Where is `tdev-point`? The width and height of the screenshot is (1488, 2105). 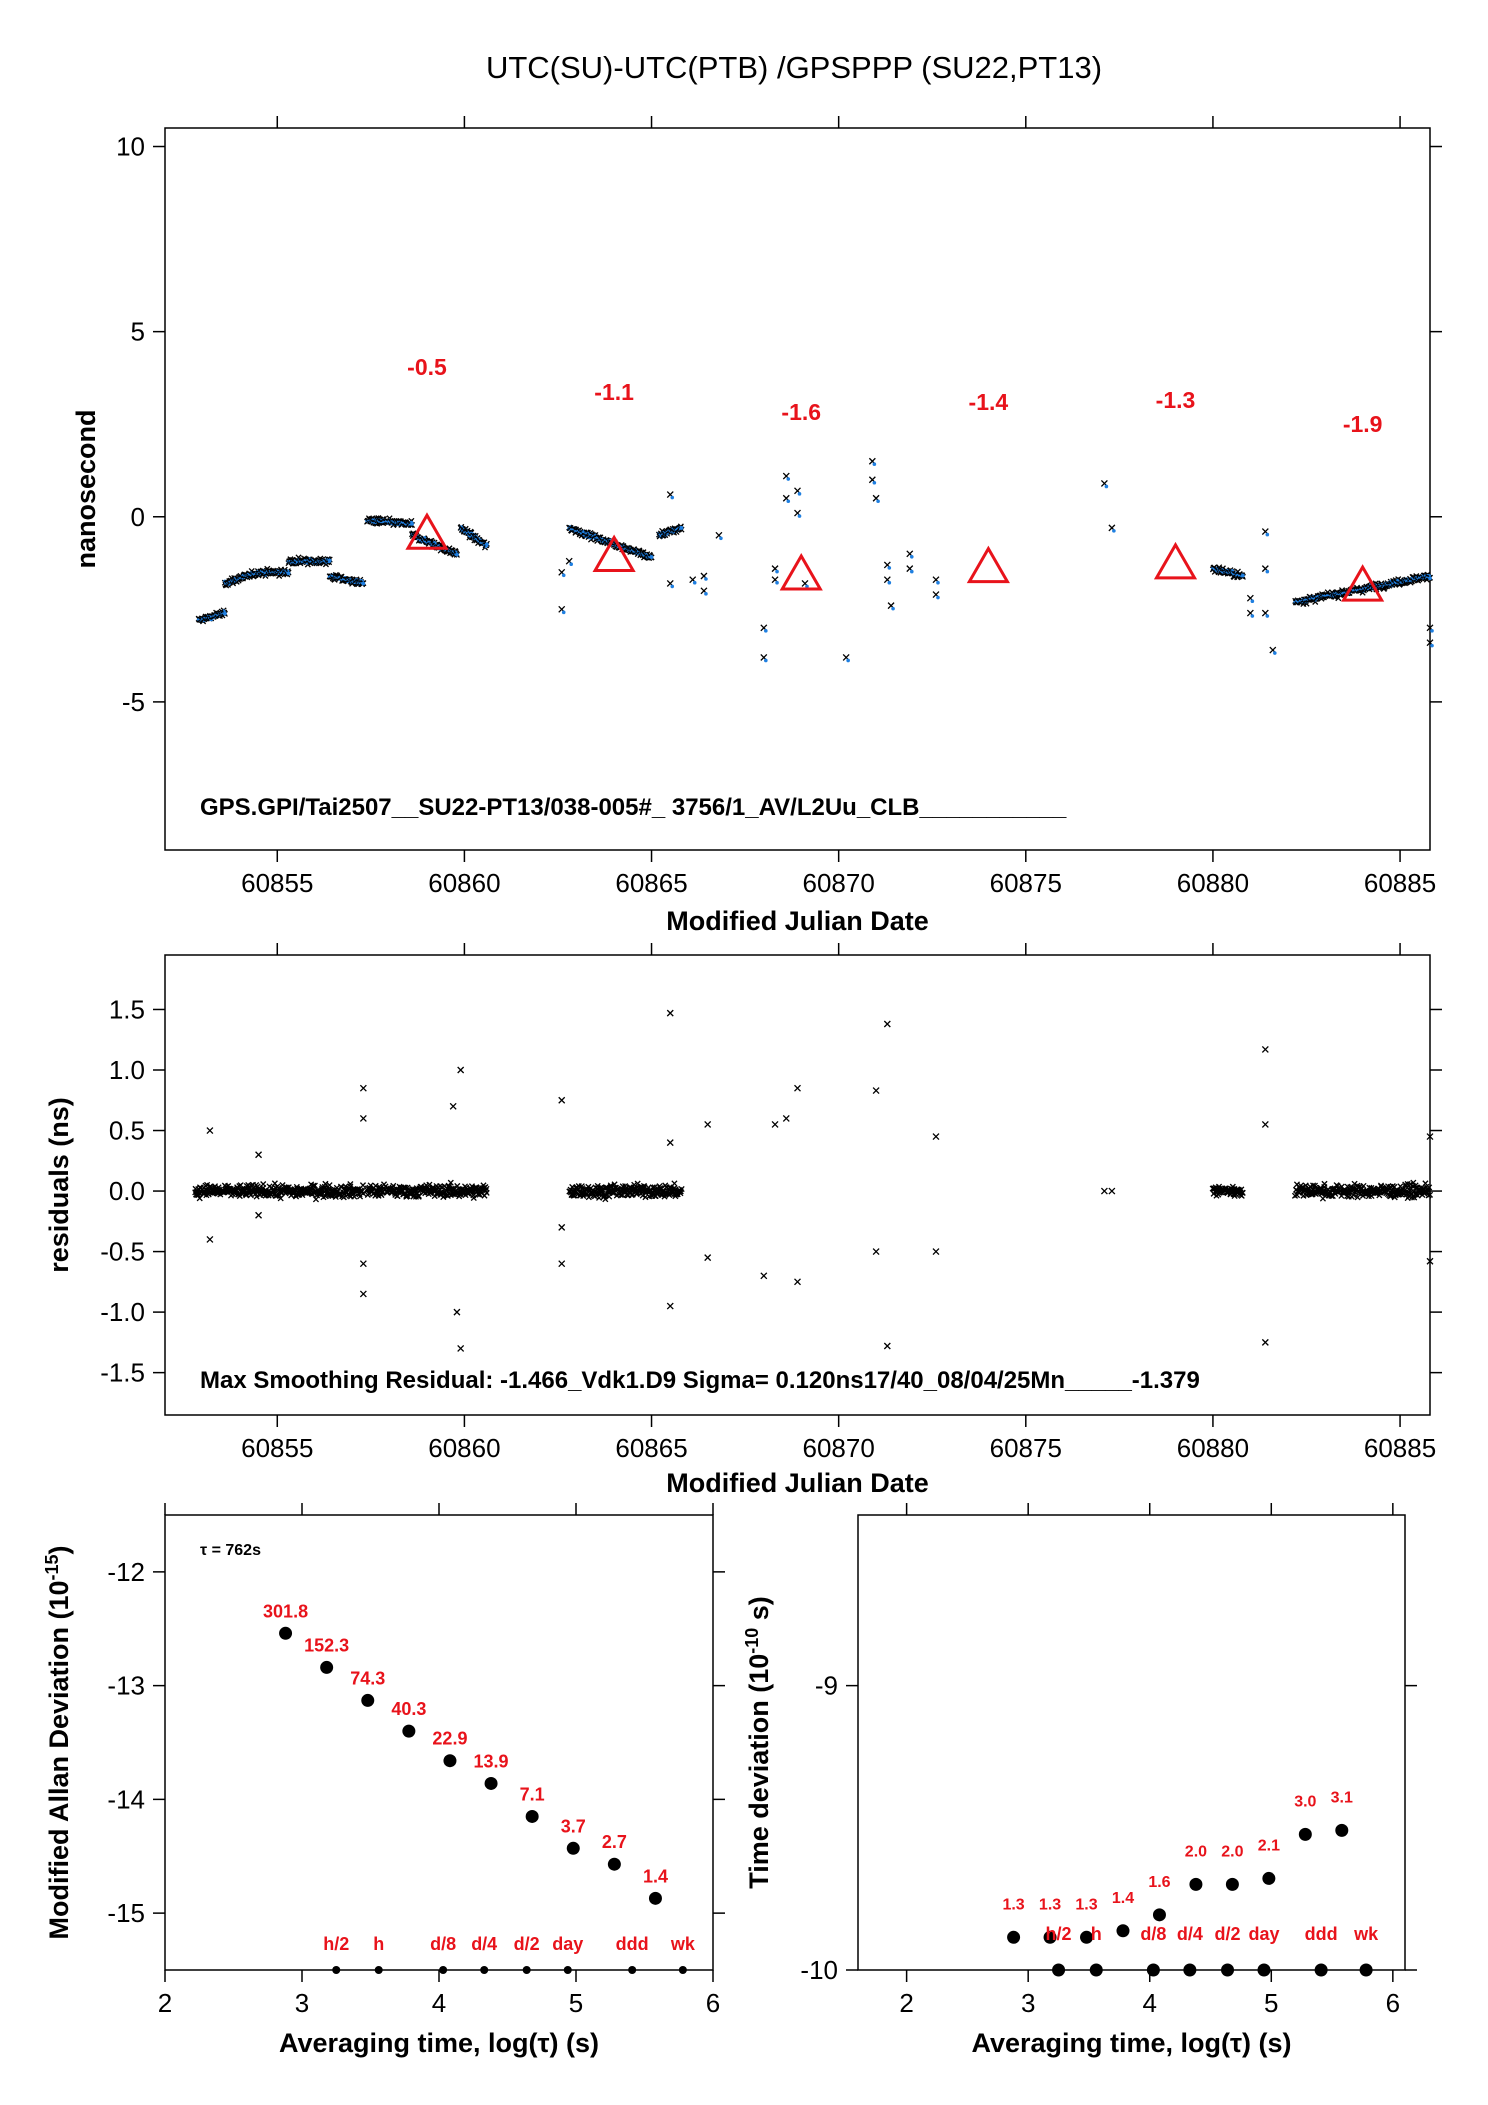
tdev-point is located at coordinates (1014, 1937).